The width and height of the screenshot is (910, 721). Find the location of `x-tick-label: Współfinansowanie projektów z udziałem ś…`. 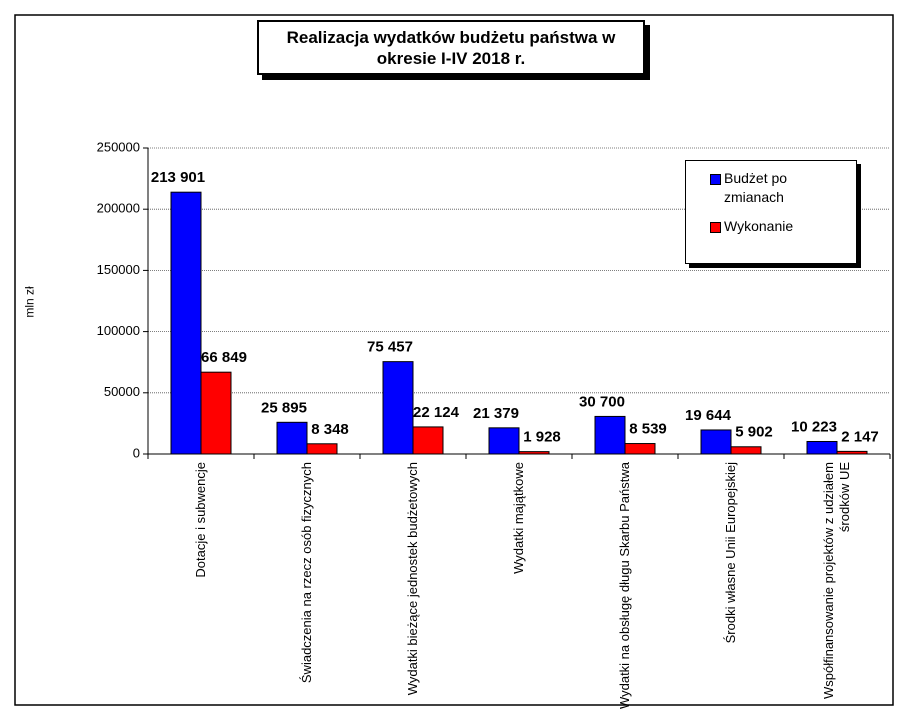

x-tick-label: Współfinansowanie projektów z udziałem ś… is located at coordinates (836, 581).